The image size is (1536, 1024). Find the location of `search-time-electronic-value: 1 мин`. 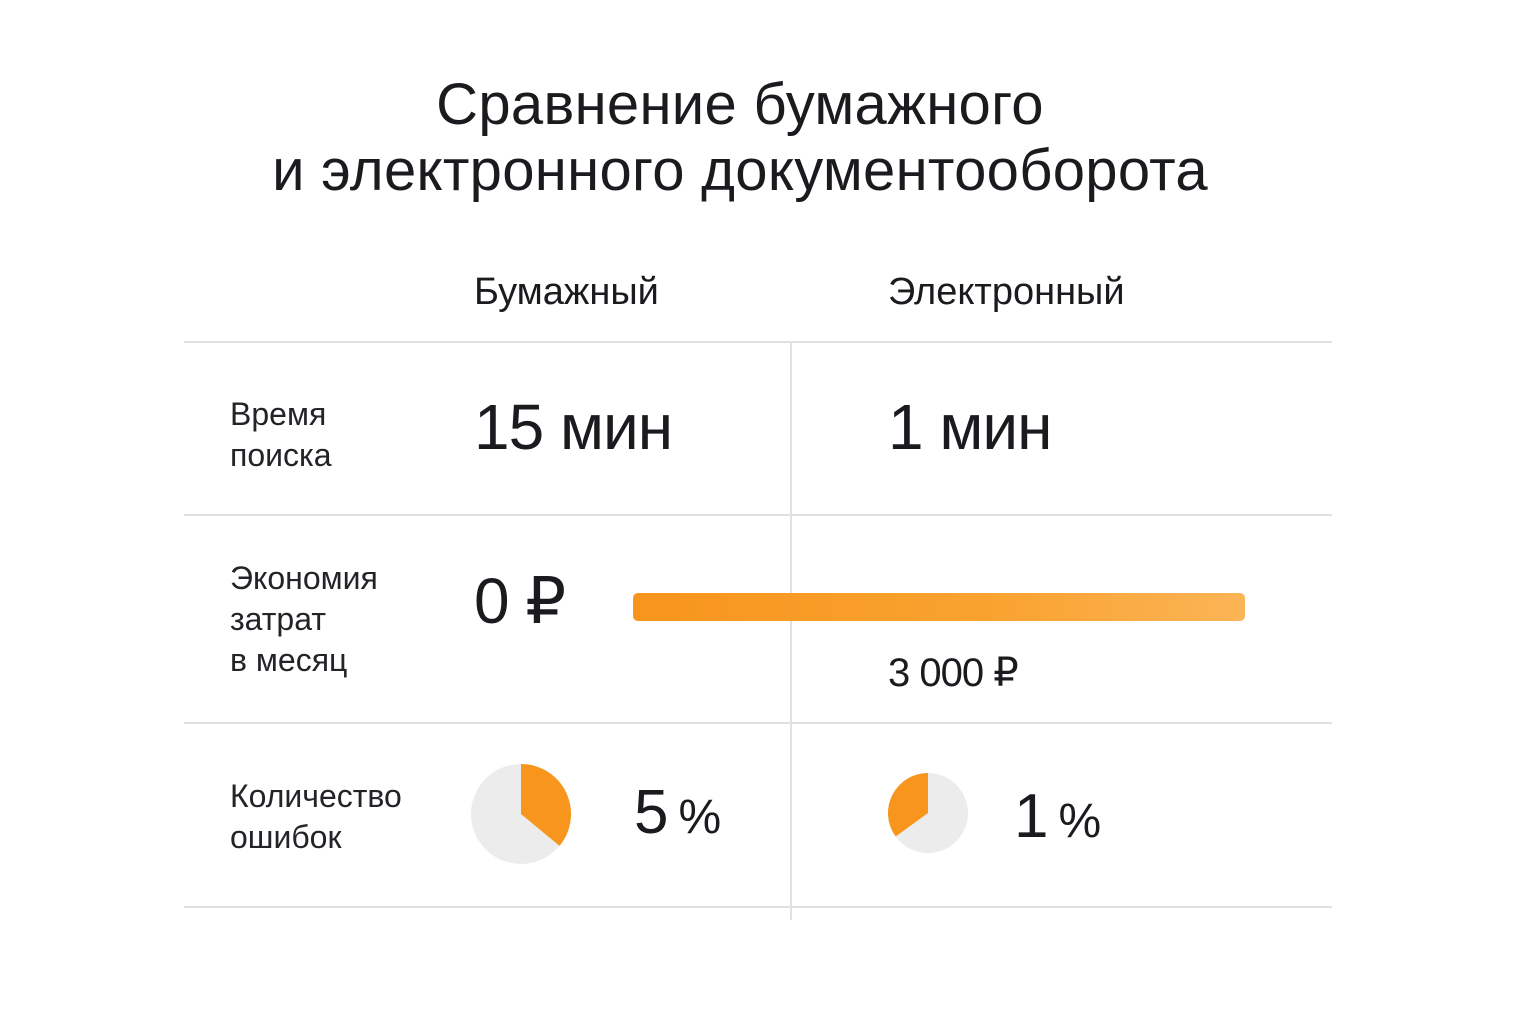

search-time-electronic-value: 1 мин is located at coordinates (970, 427).